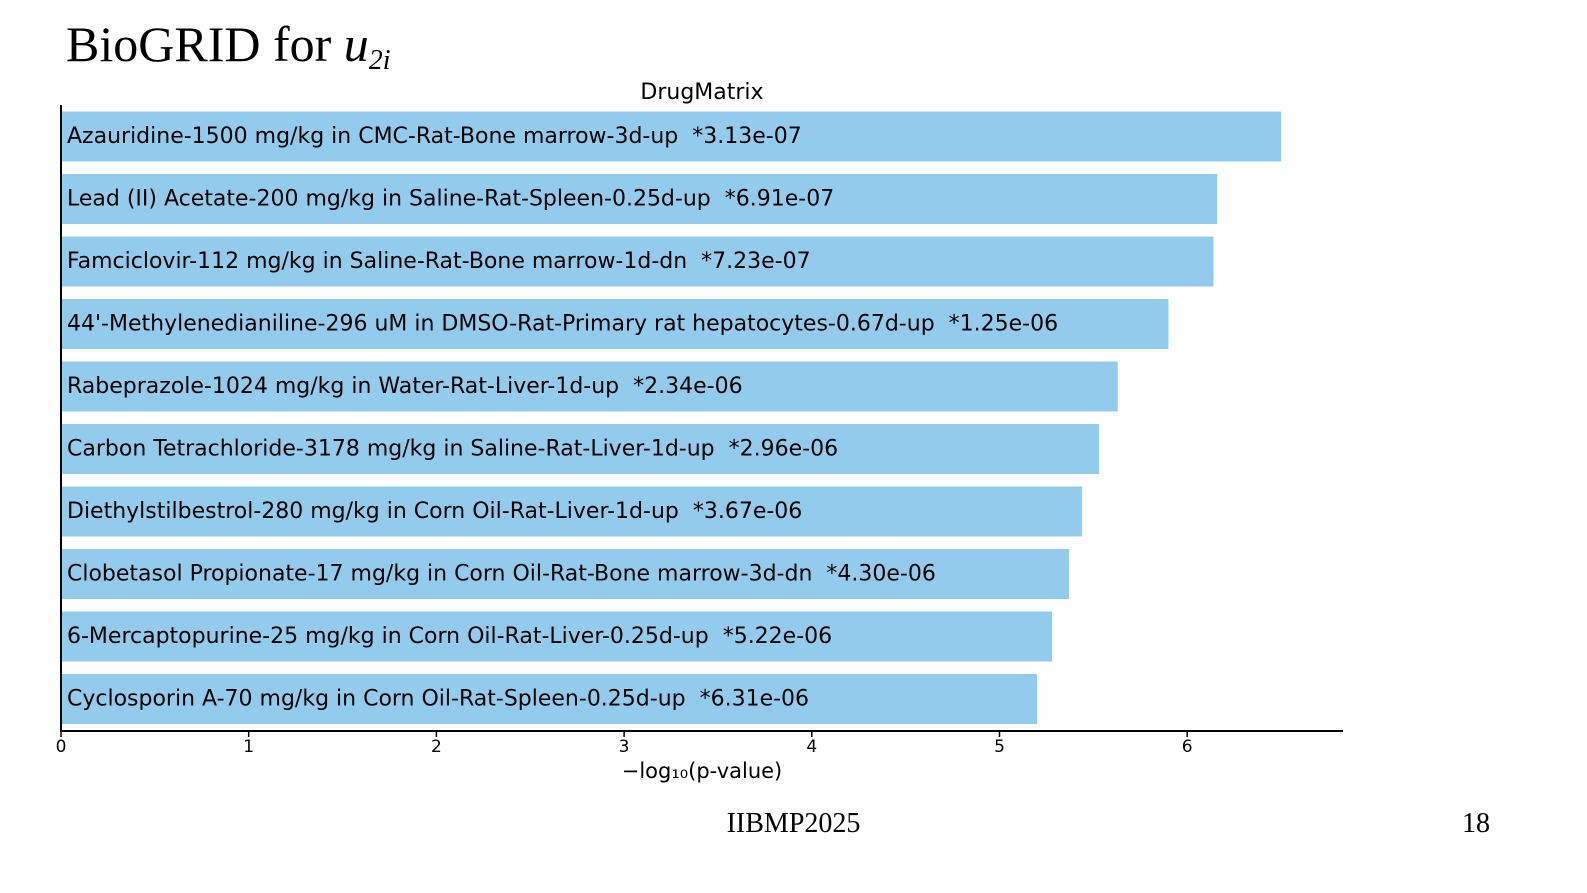 The height and width of the screenshot is (893, 1587). Describe the element at coordinates (701, 92) in the screenshot. I see `chart-title: DrugMatrix` at that location.